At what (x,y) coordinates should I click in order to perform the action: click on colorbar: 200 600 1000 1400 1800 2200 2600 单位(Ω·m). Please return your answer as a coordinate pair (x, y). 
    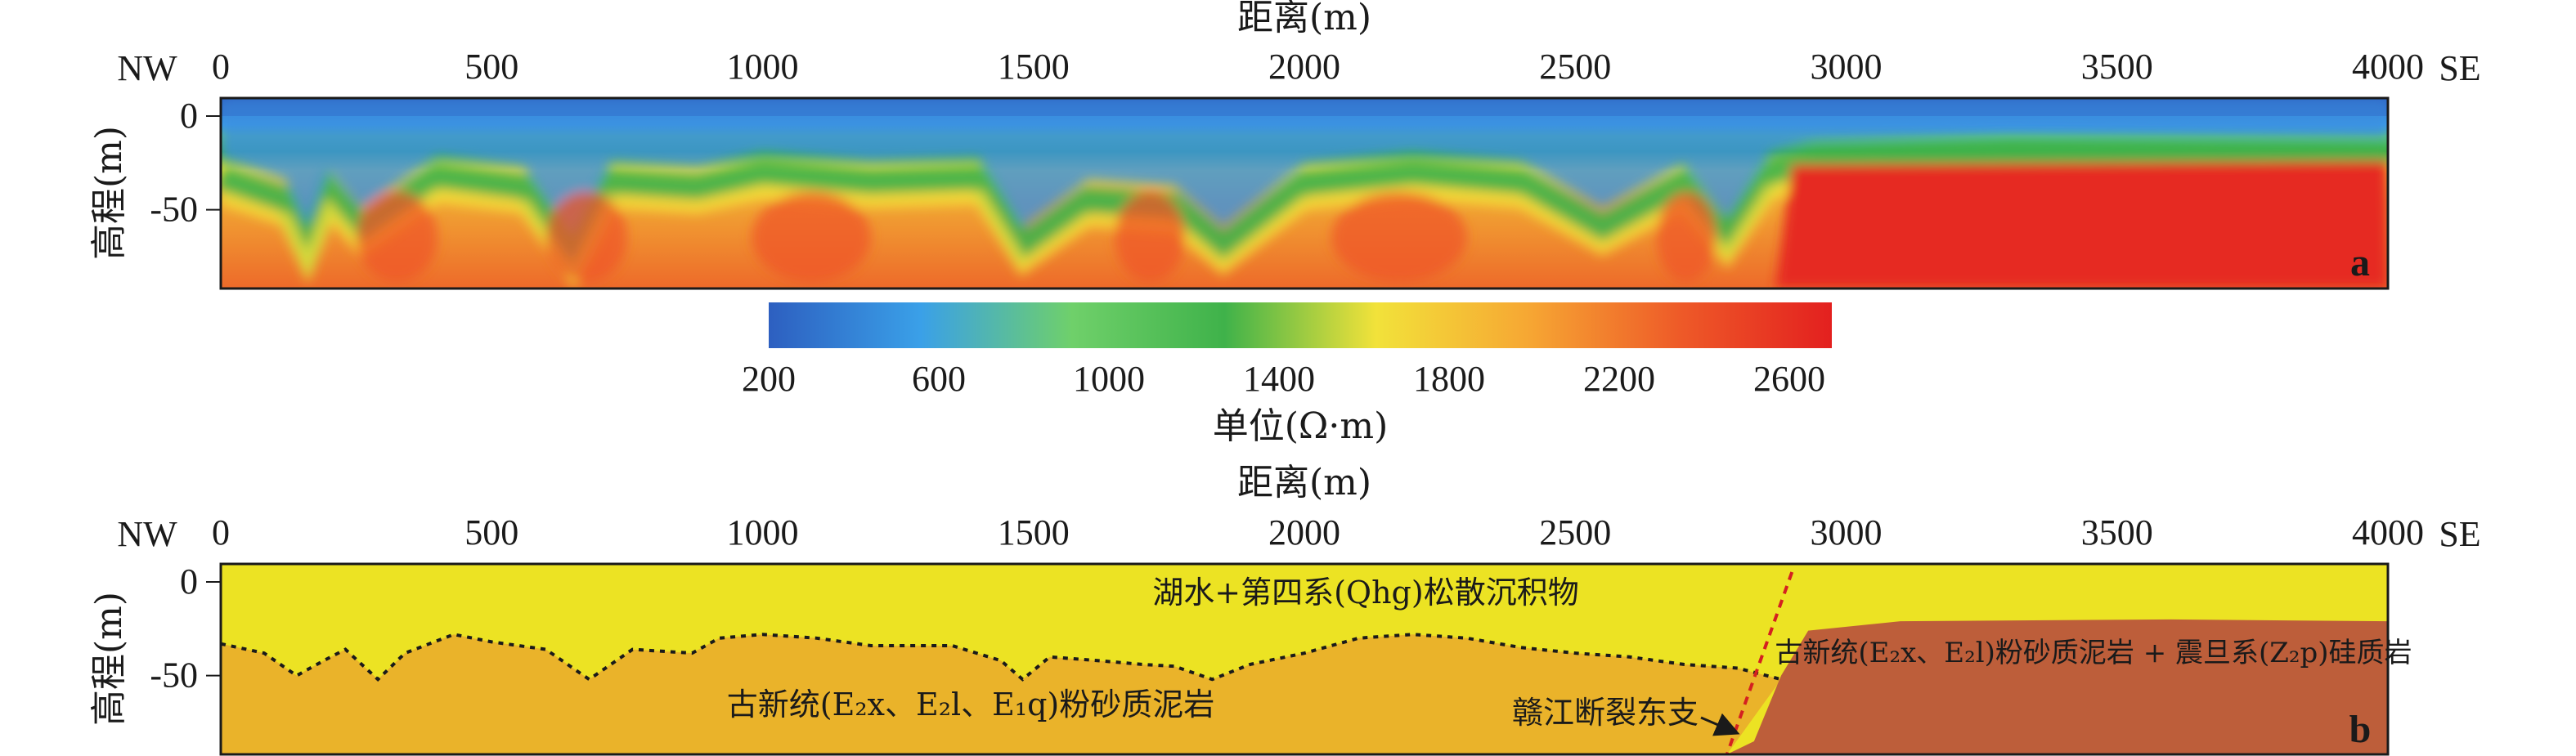
    Looking at the image, I should click on (1287, 374).